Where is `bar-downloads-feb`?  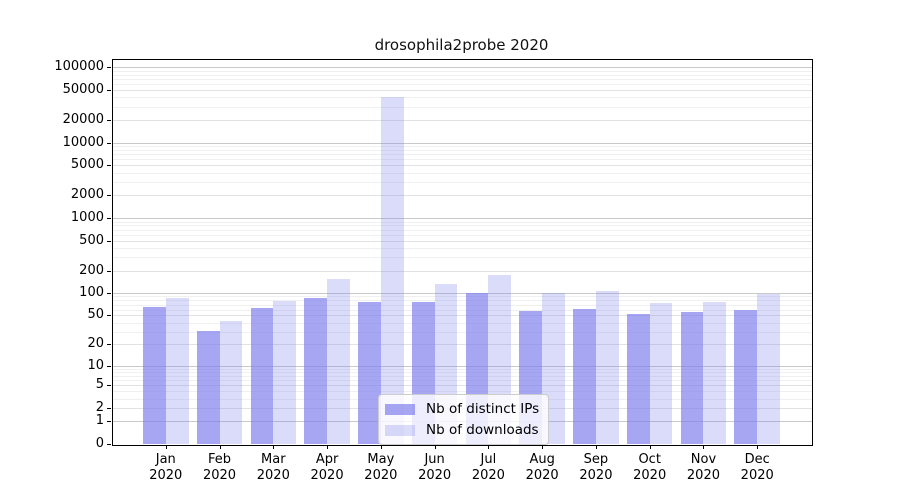
bar-downloads-feb is located at coordinates (231, 382).